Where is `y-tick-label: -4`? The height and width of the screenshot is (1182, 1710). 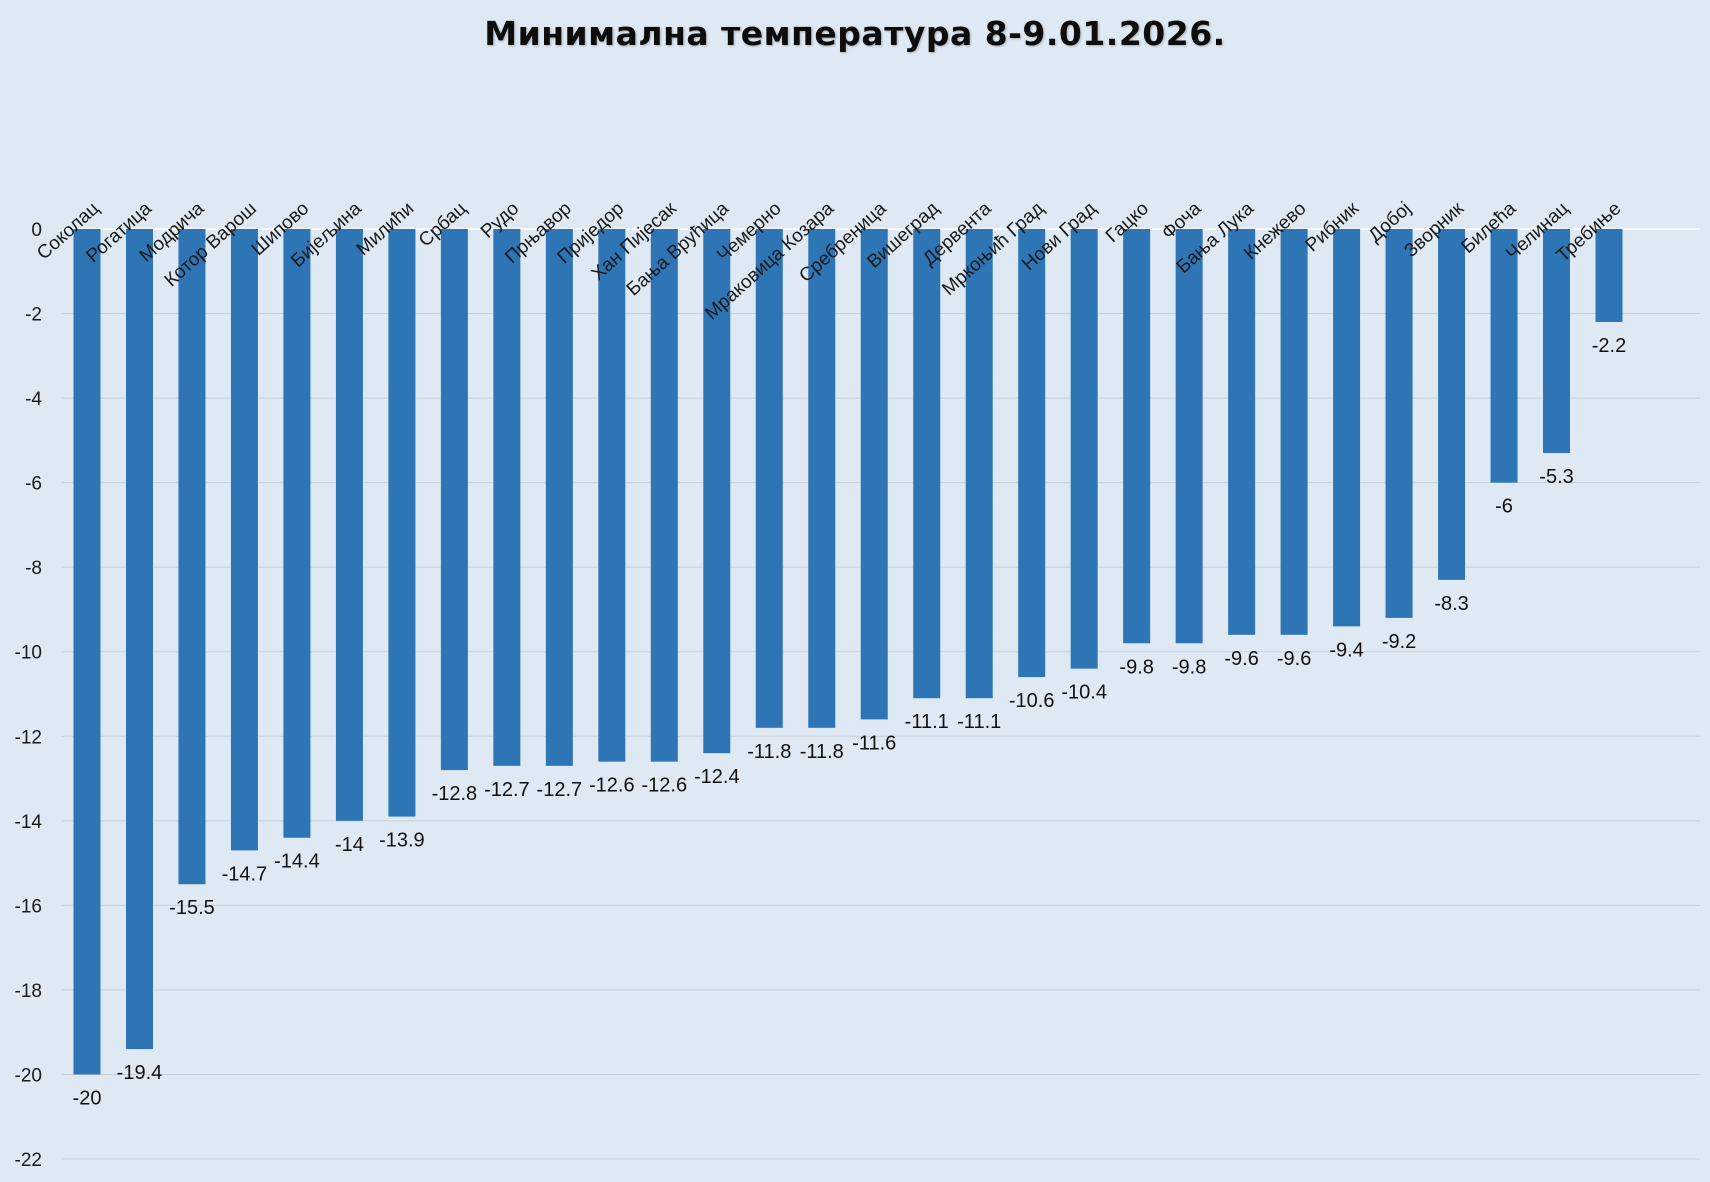
y-tick-label: -4 is located at coordinates (33, 399).